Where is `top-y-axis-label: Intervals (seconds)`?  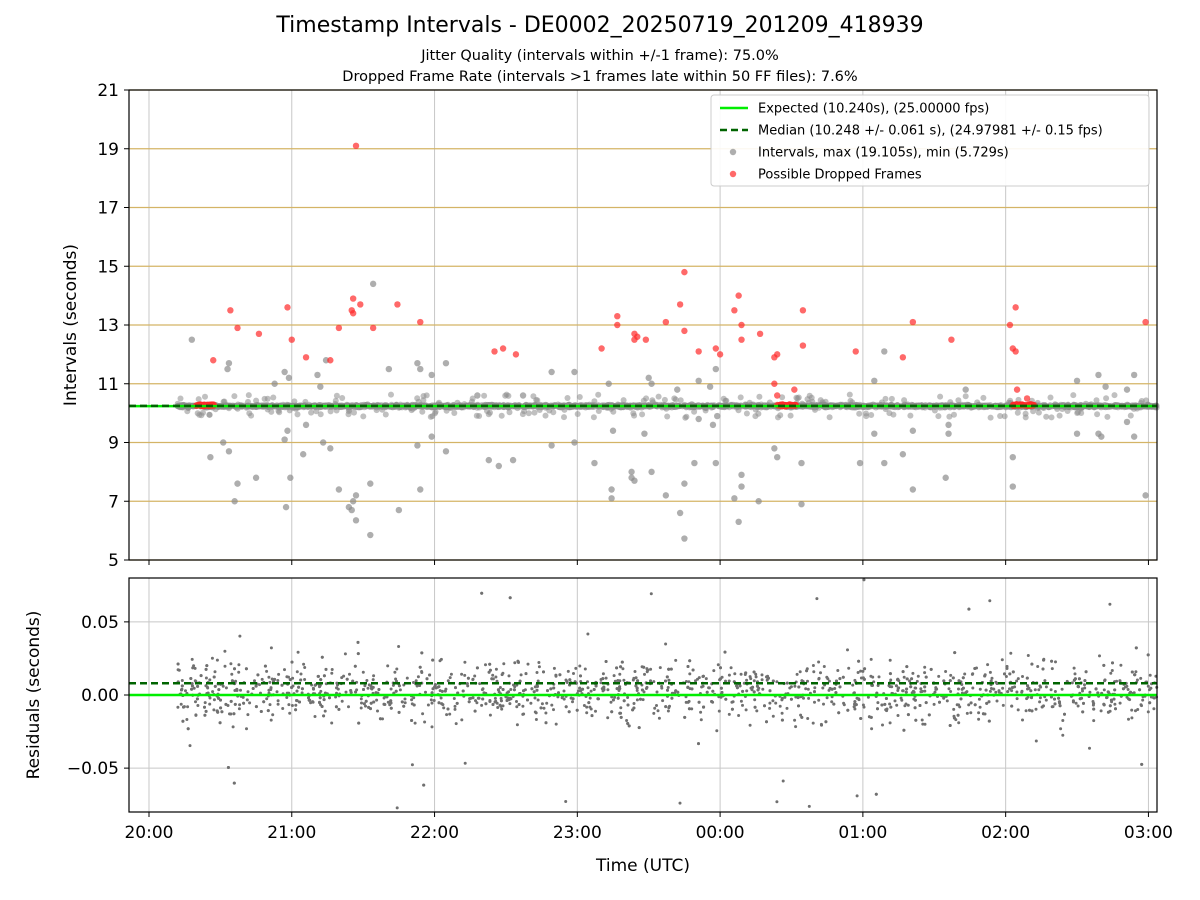
top-y-axis-label: Intervals (seconds) is located at coordinates (71, 325).